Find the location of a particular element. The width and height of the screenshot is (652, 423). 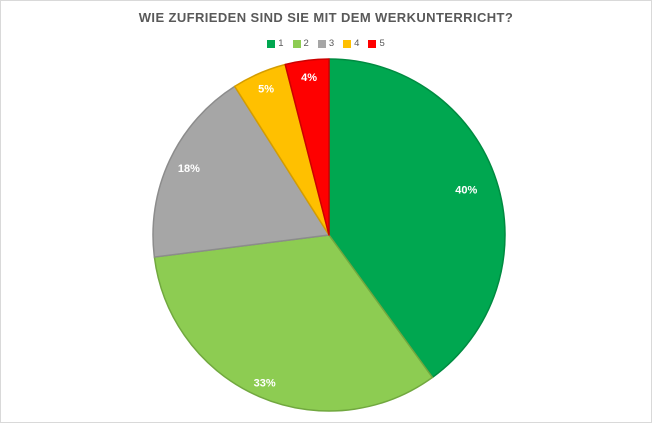

legend-item-4: 4 is located at coordinates (351, 43).